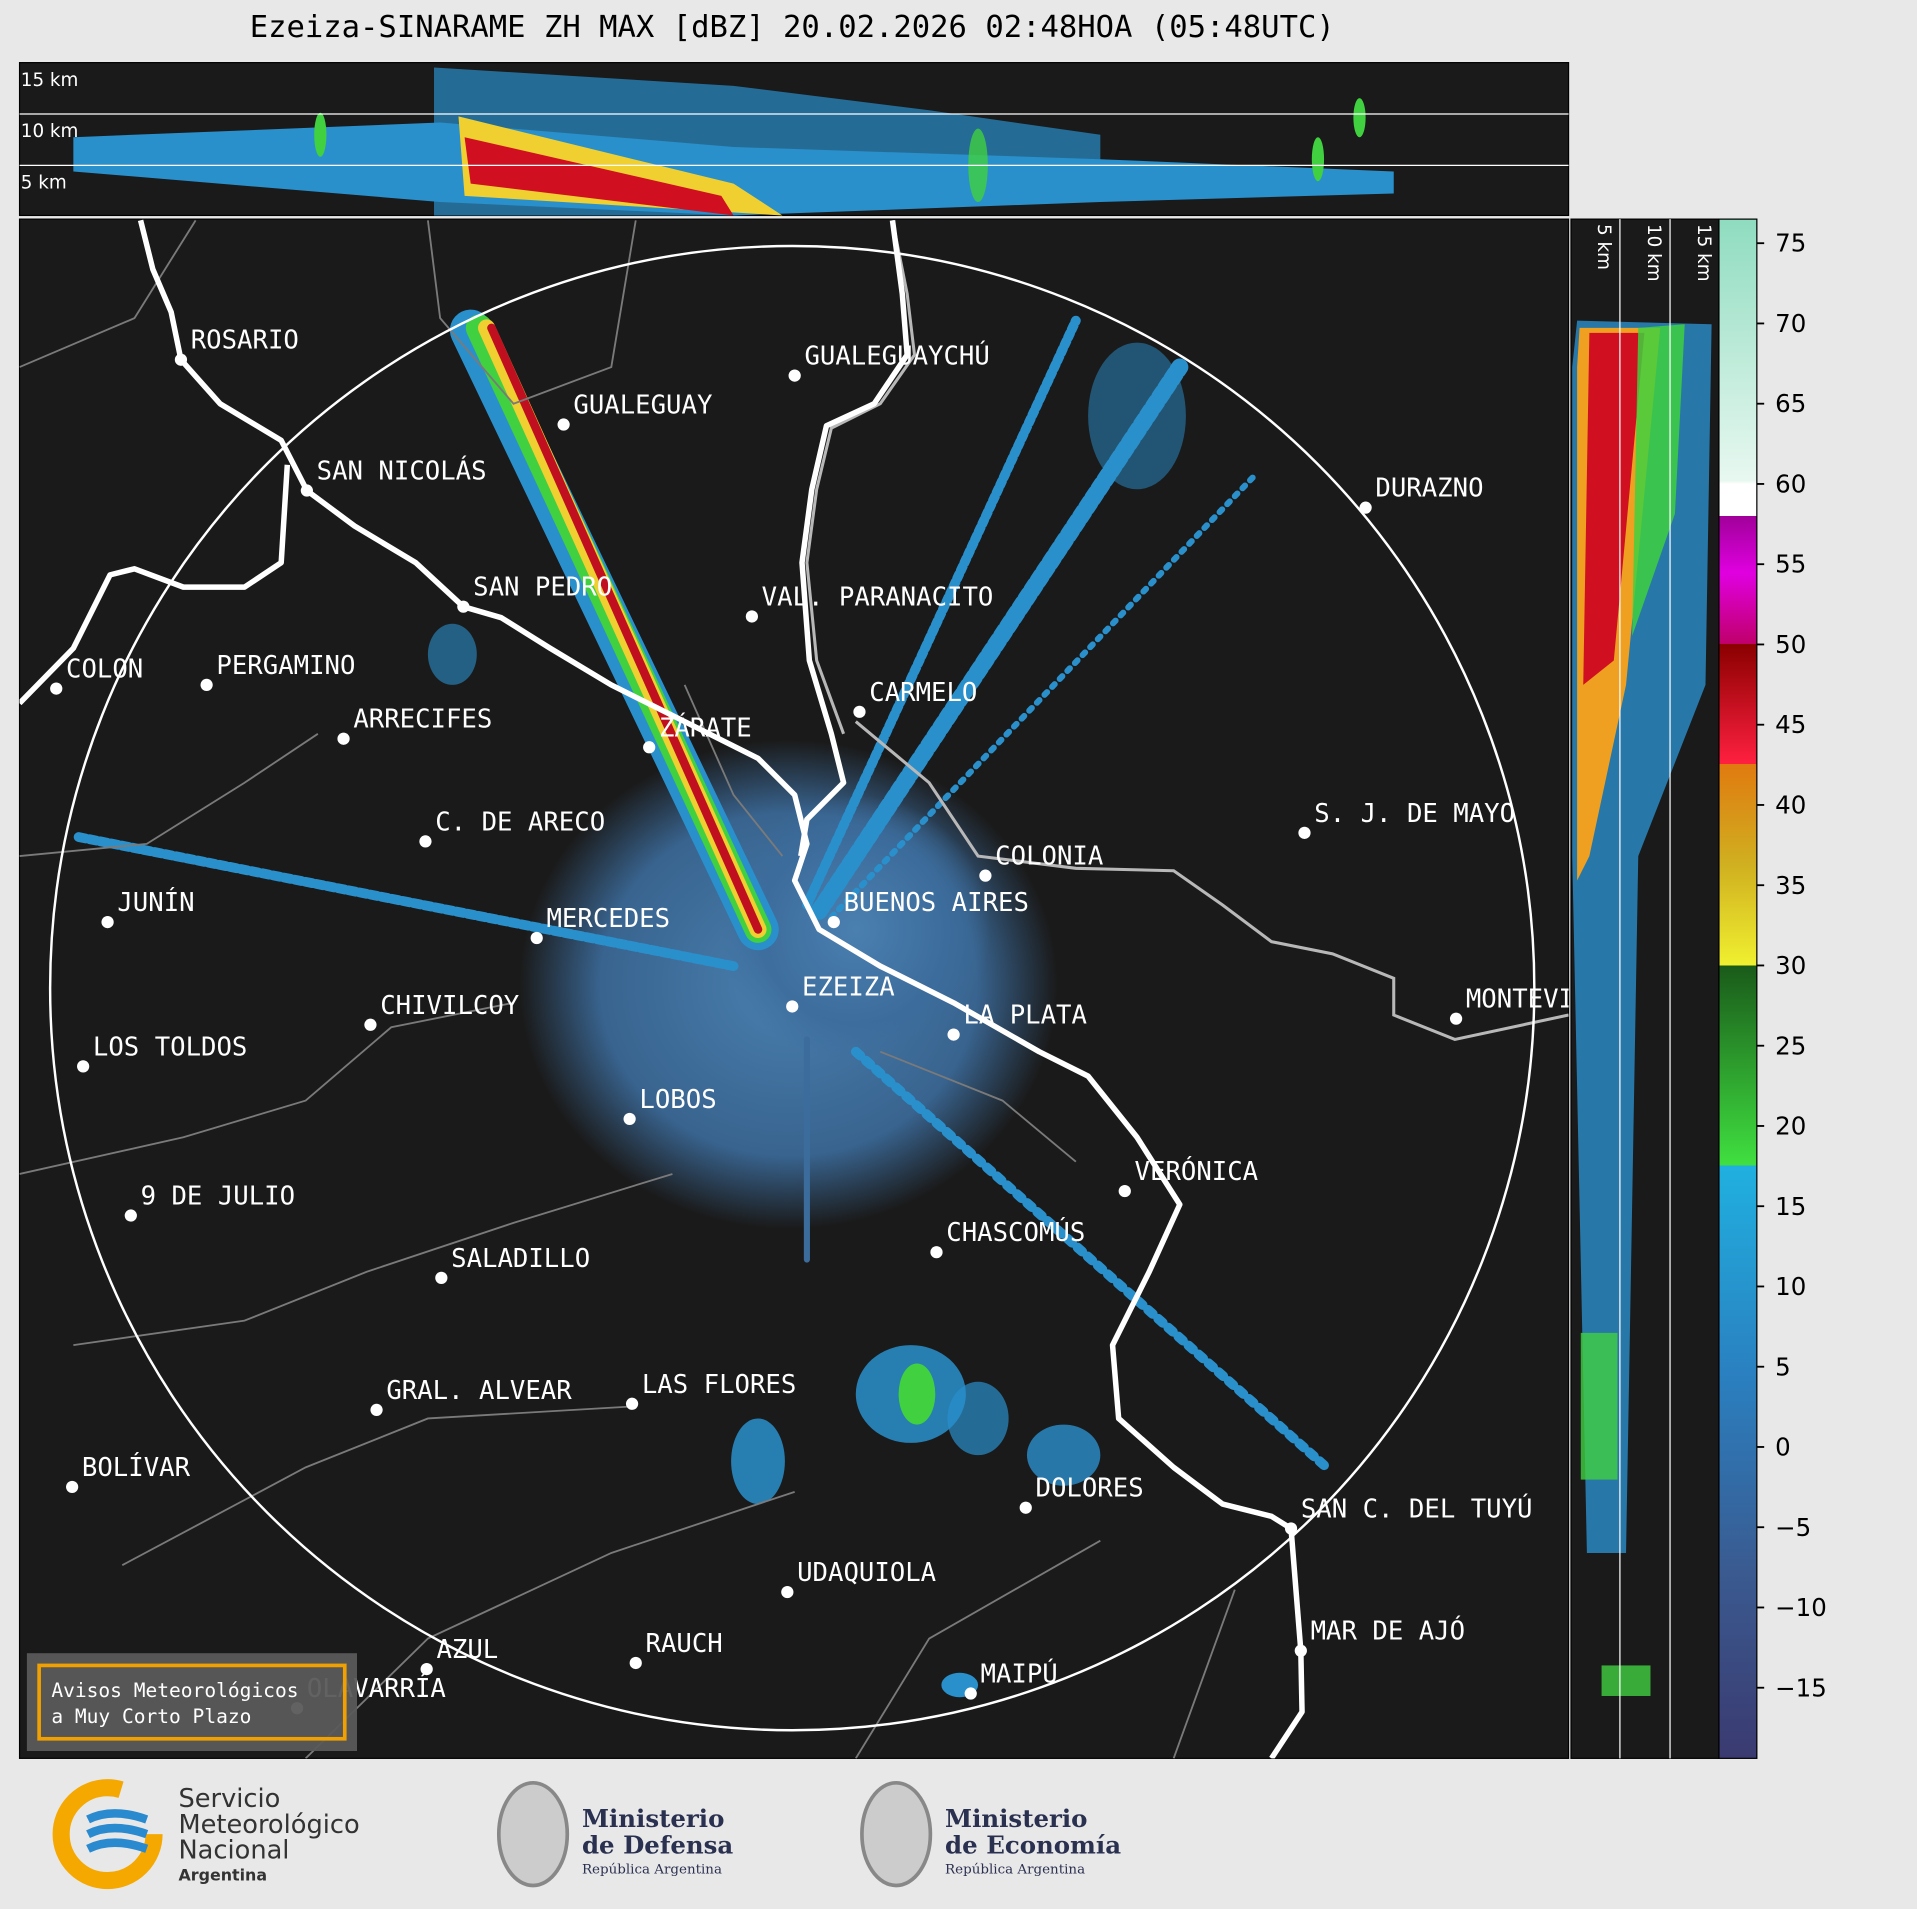  What do you see at coordinates (657, 1845) in the screenshot?
I see `ministry-text: de Defensa` at bounding box center [657, 1845].